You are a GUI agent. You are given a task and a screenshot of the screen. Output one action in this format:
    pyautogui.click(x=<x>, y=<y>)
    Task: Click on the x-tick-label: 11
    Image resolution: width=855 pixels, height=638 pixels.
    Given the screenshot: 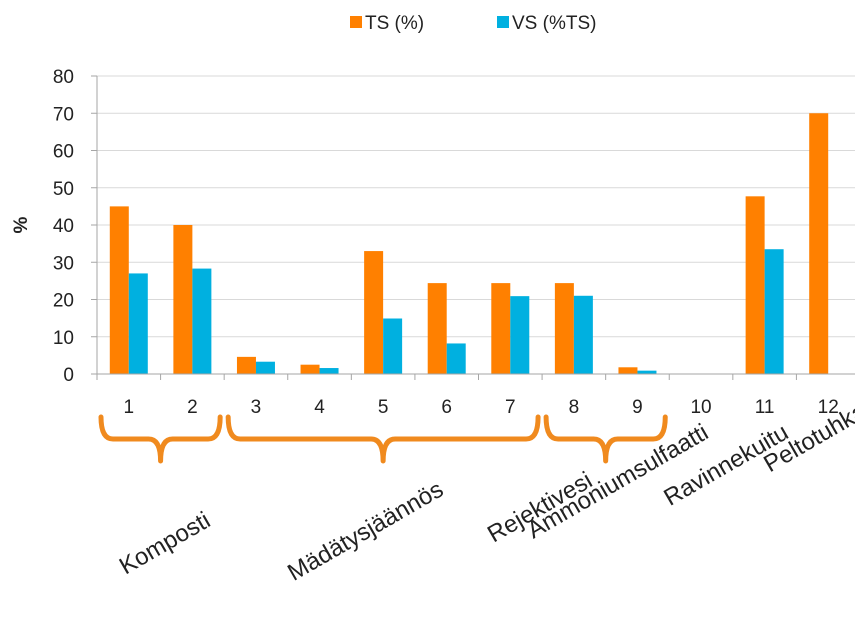 What is the action you would take?
    pyautogui.click(x=765, y=407)
    